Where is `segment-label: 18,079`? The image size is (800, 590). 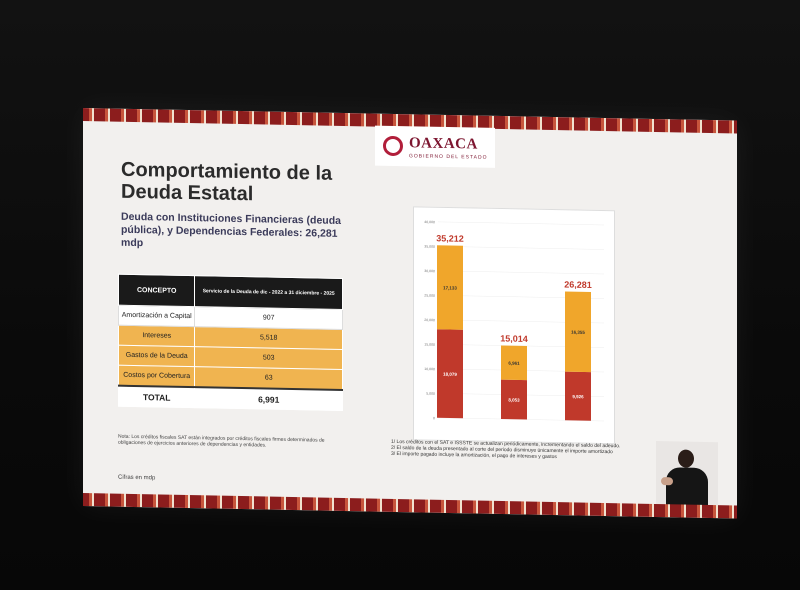
segment-label: 18,079 is located at coordinates (450, 374).